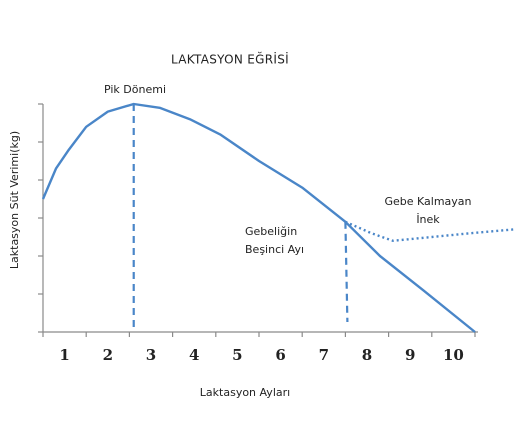  What do you see at coordinates (427, 201) in the screenshot?
I see `annotation-text: Gebe Kalmayan` at bounding box center [427, 201].